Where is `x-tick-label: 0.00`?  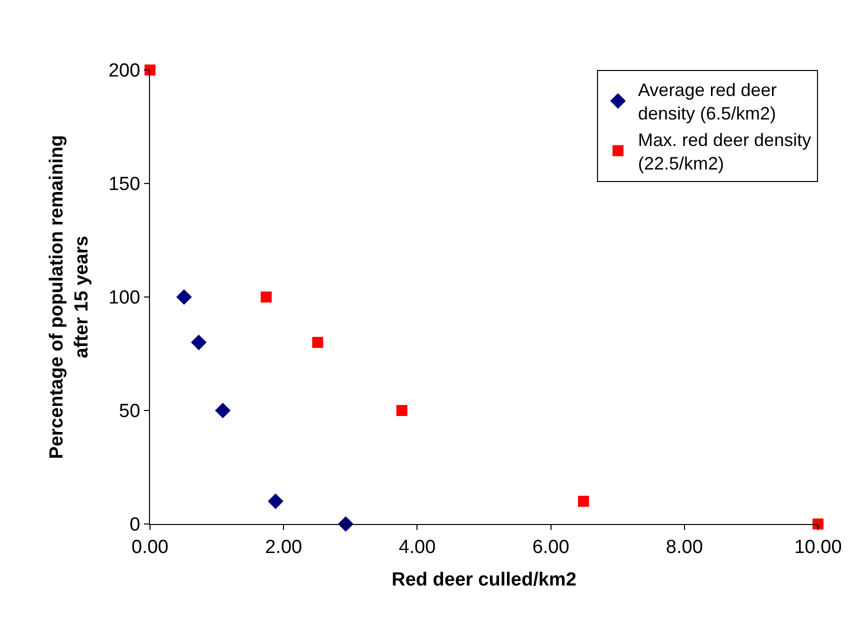 x-tick-label: 0.00 is located at coordinates (150, 547).